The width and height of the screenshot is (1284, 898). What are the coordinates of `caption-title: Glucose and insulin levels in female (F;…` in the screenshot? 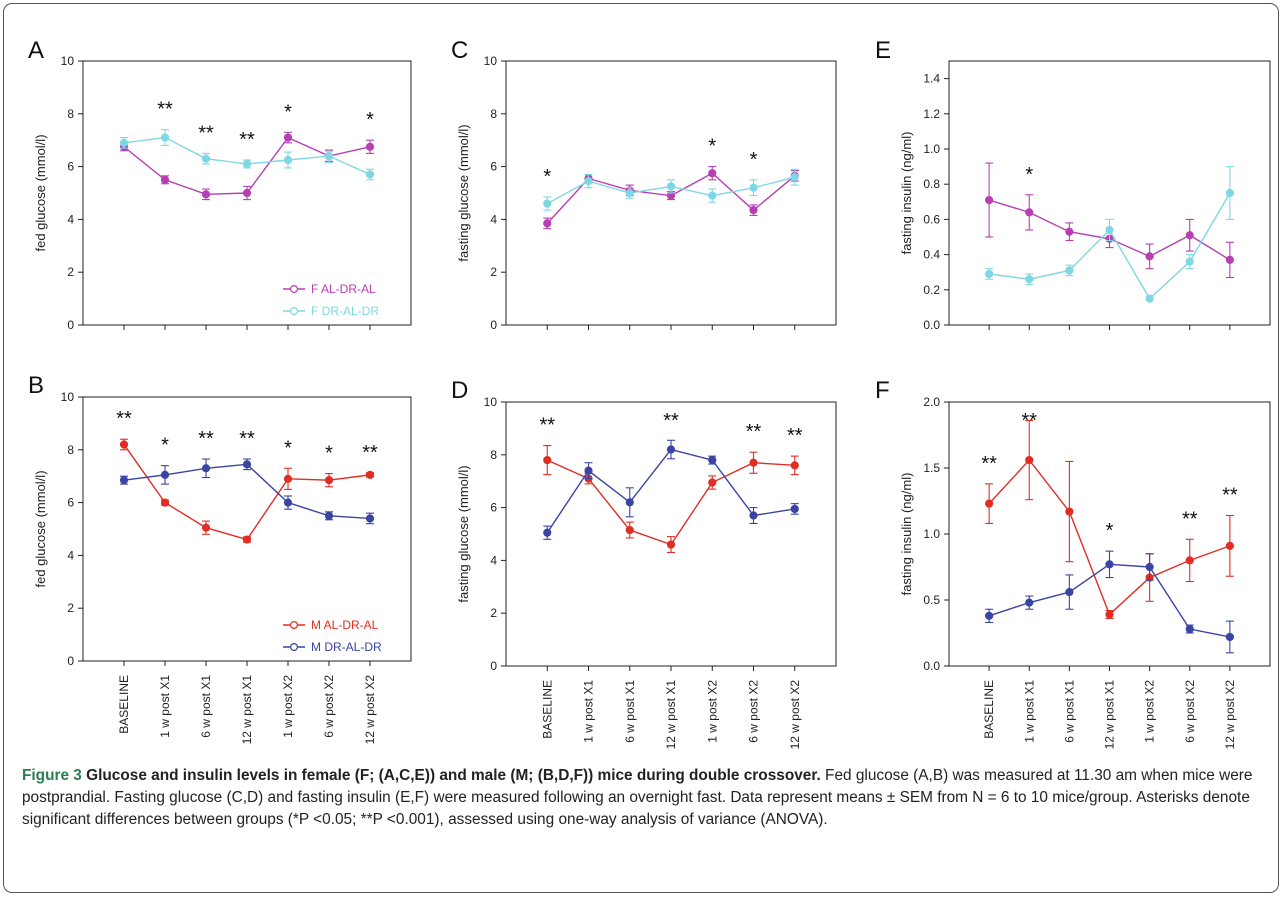 It's located at (453, 775).